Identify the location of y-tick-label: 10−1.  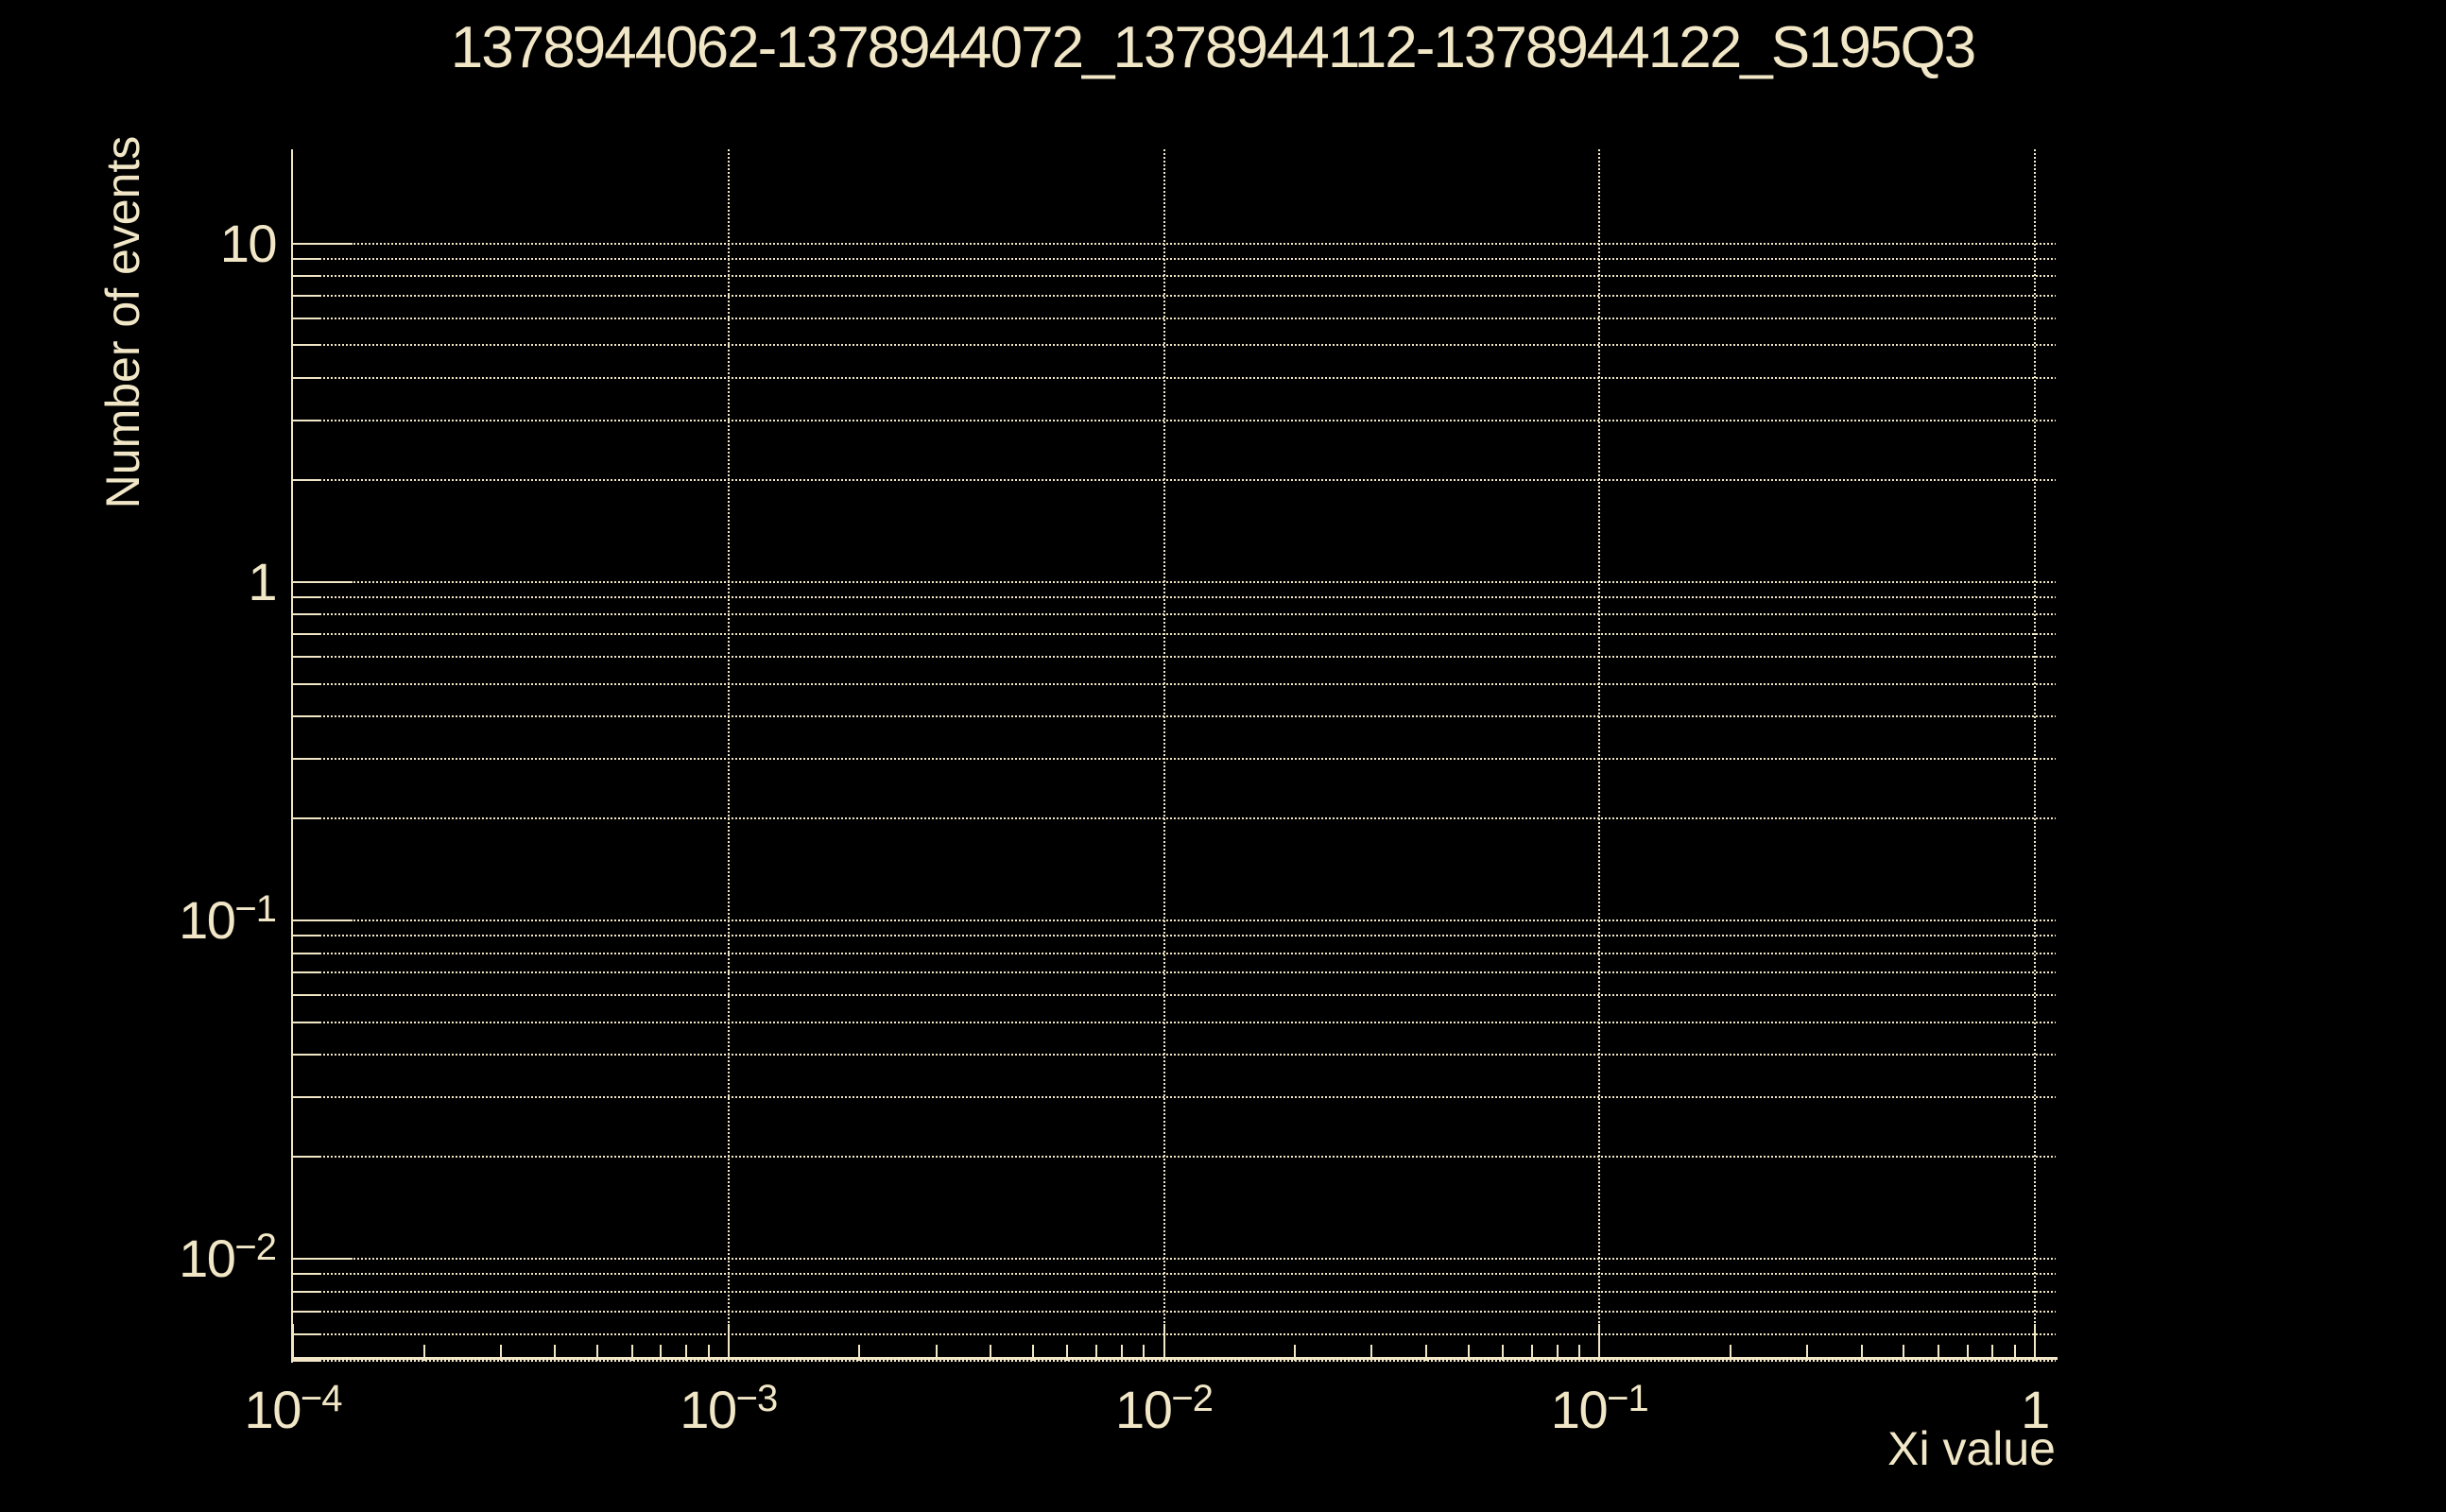
(228, 918).